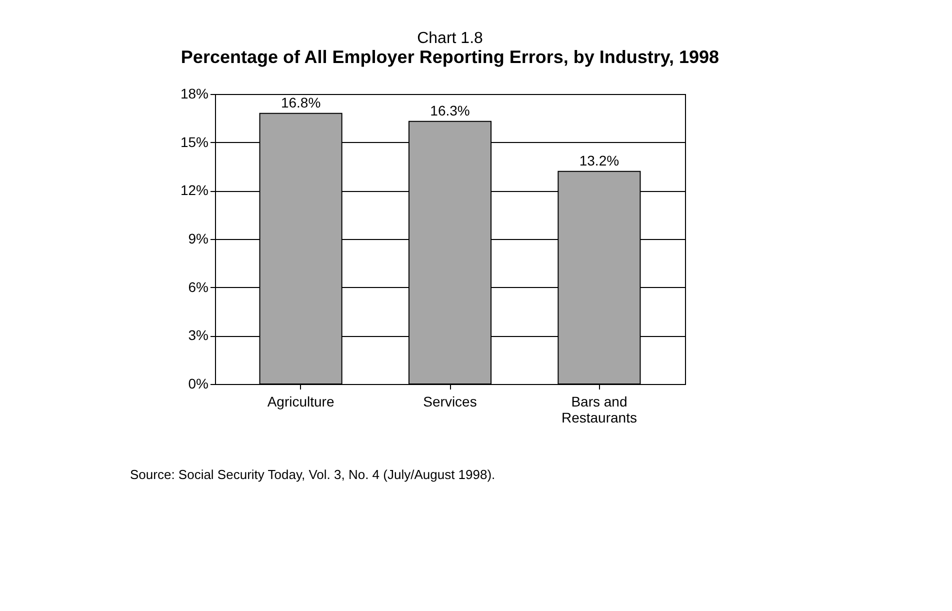  I want to click on source-note: Source: Social Security Today, Vol. 3, No. 4 (July/August 1998)., so click(313, 474).